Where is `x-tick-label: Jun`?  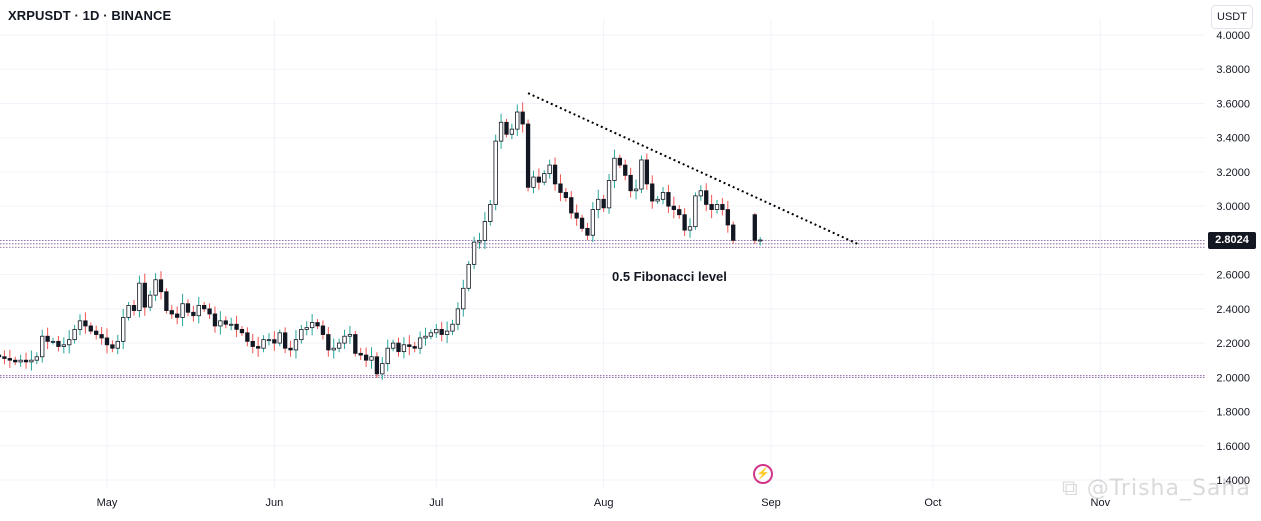
x-tick-label: Jun is located at coordinates (274, 503).